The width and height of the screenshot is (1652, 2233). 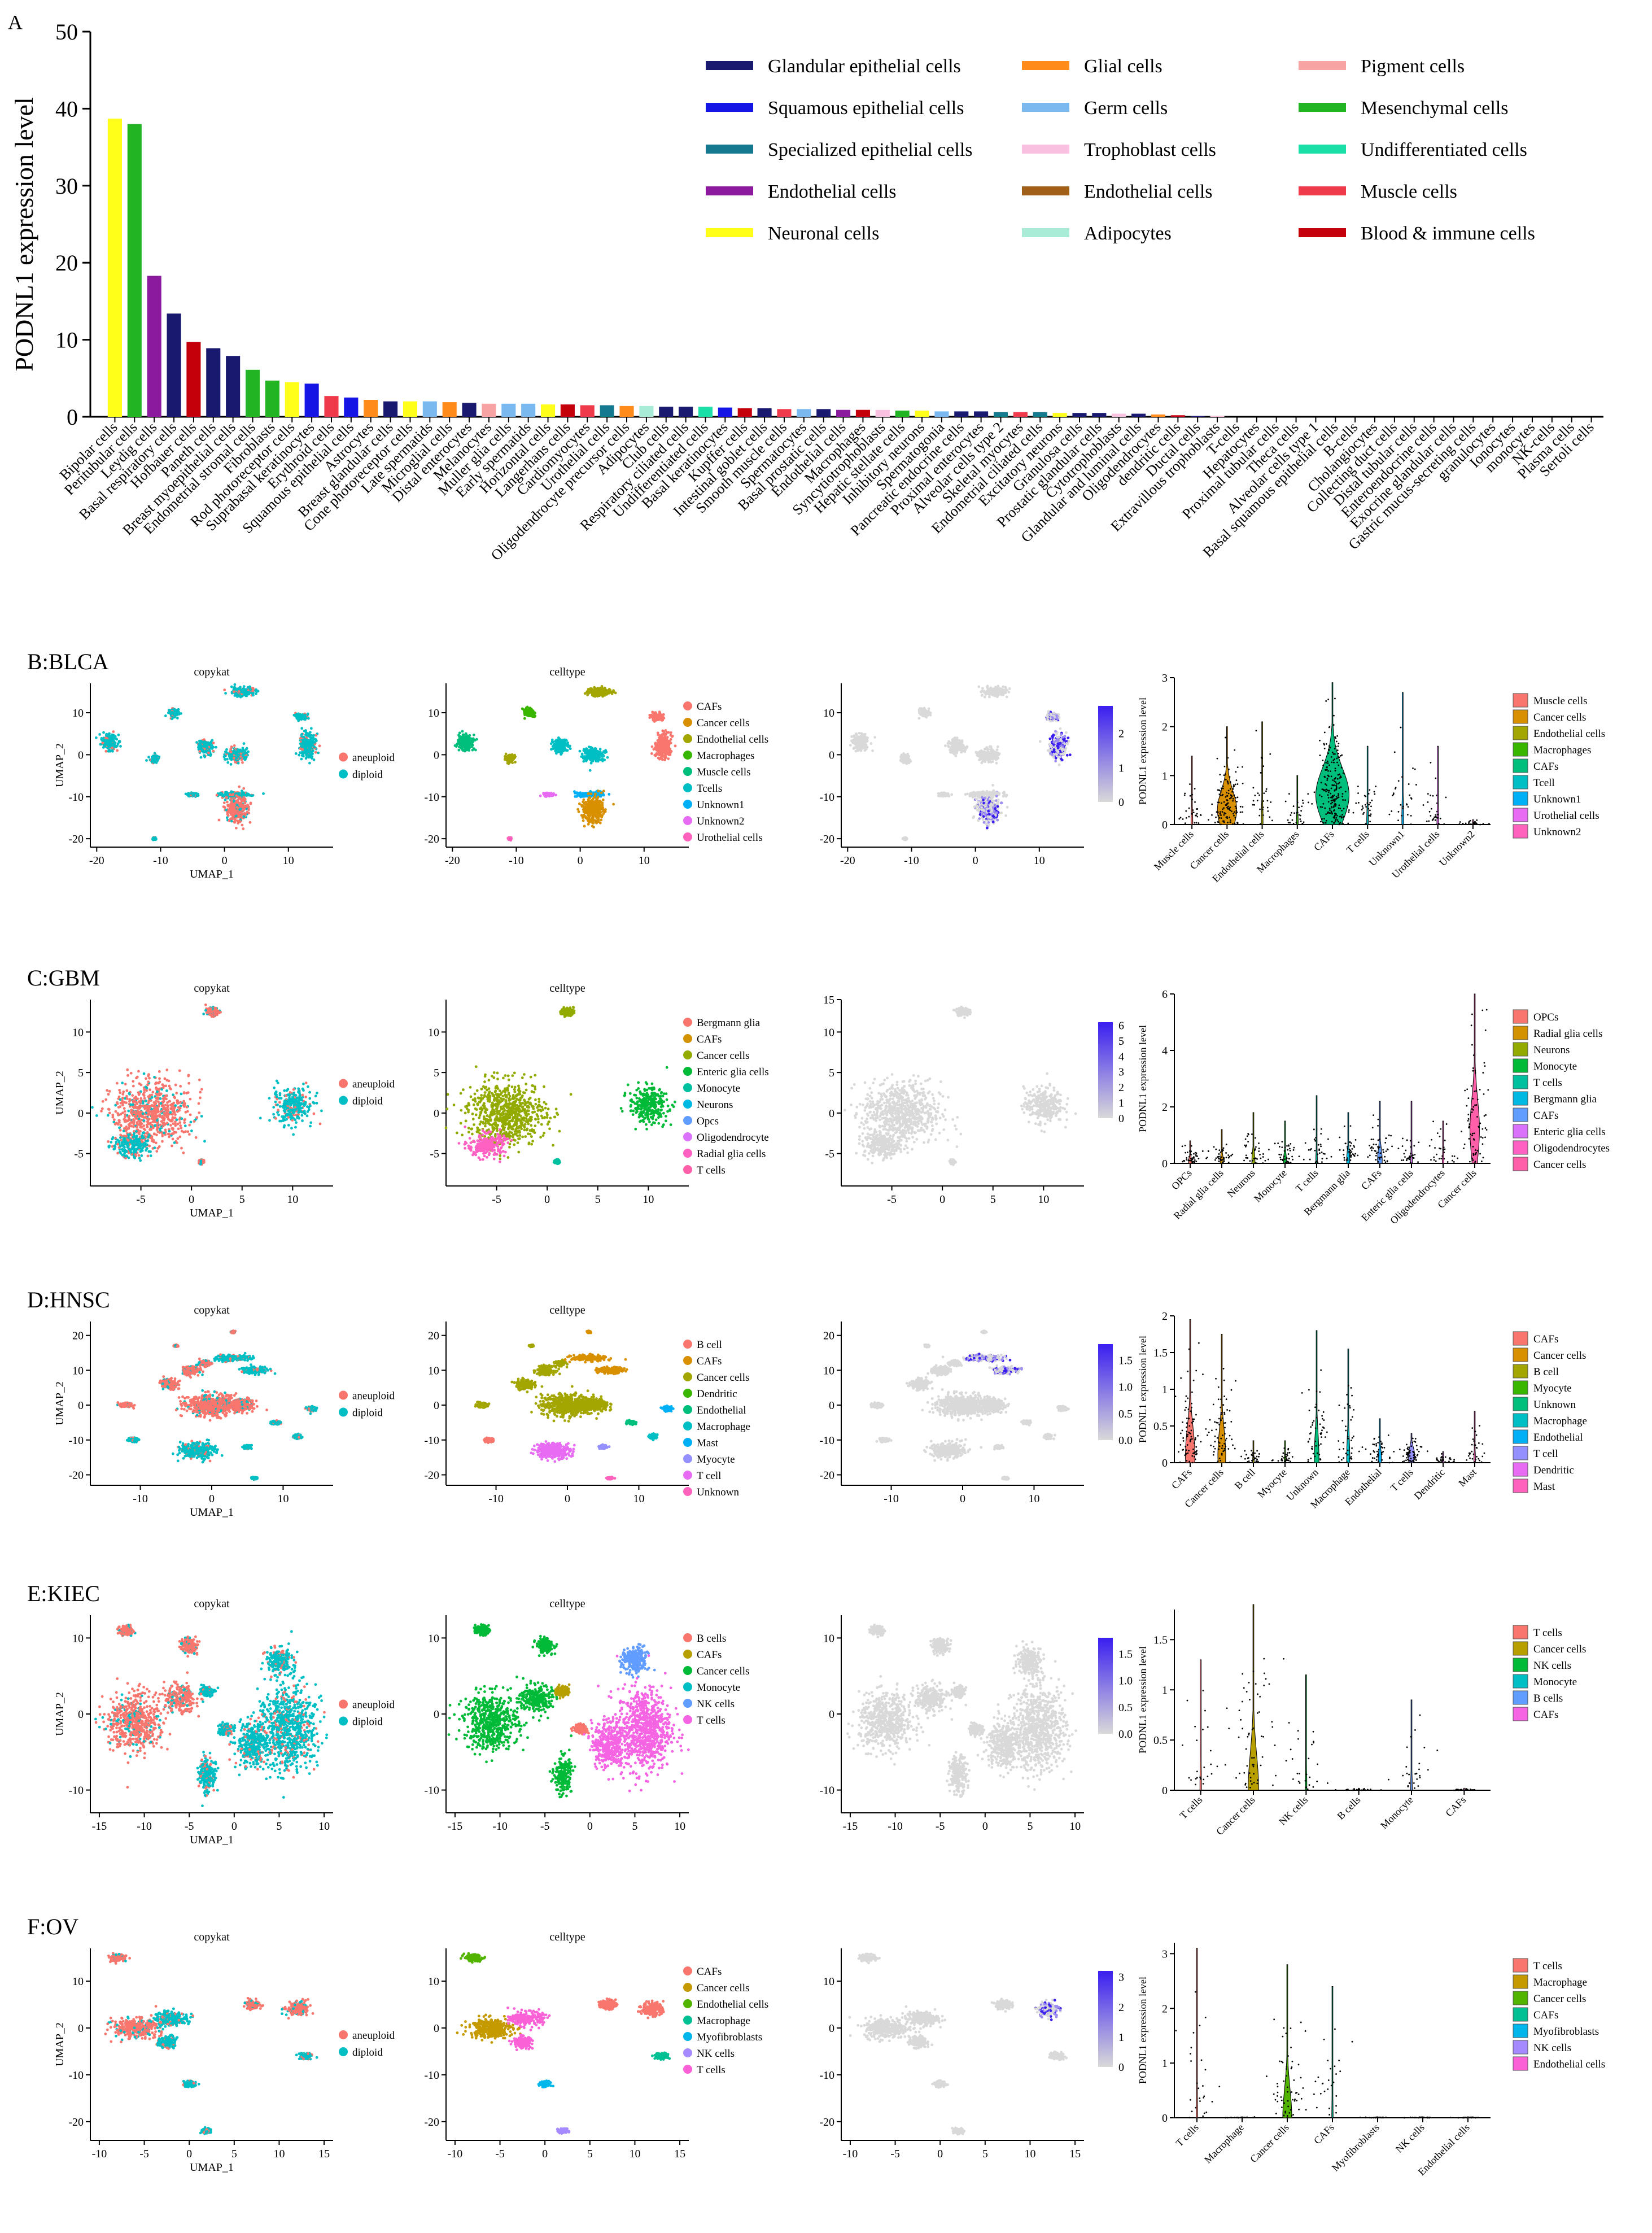 What do you see at coordinates (1128, 233) in the screenshot?
I see `legend-label: Adipocytes` at bounding box center [1128, 233].